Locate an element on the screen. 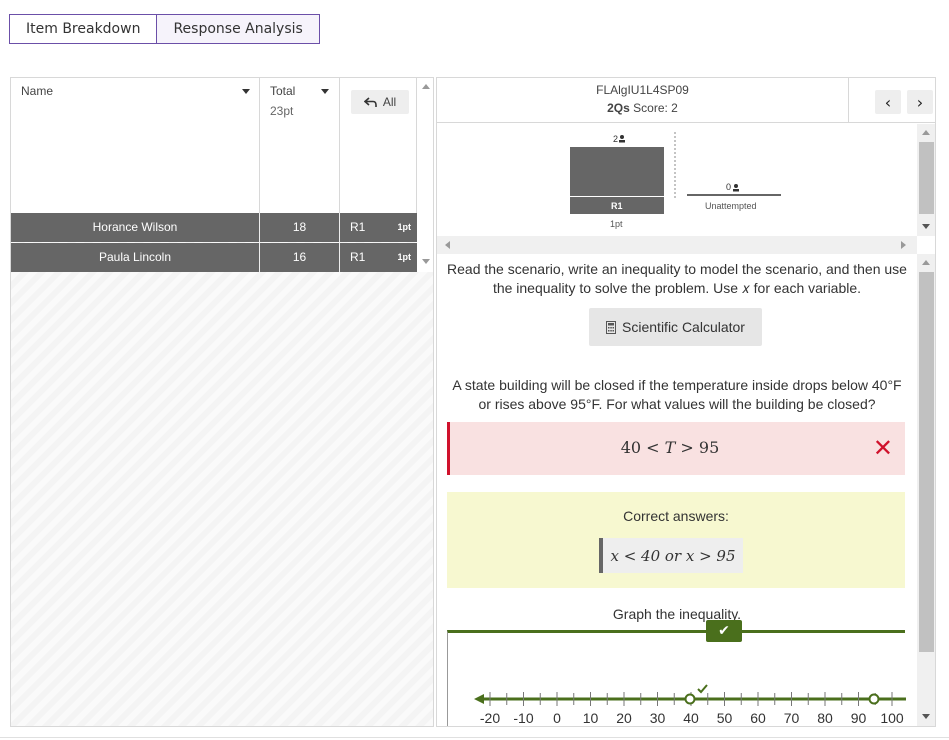 The height and width of the screenshot is (740, 949). student-total: 18 is located at coordinates (300, 227).